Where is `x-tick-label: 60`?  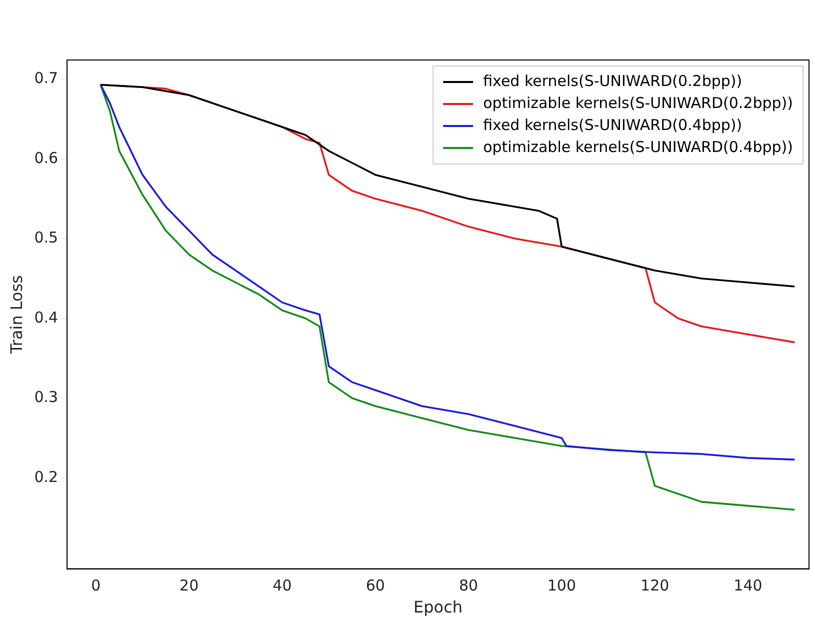 x-tick-label: 60 is located at coordinates (375, 585).